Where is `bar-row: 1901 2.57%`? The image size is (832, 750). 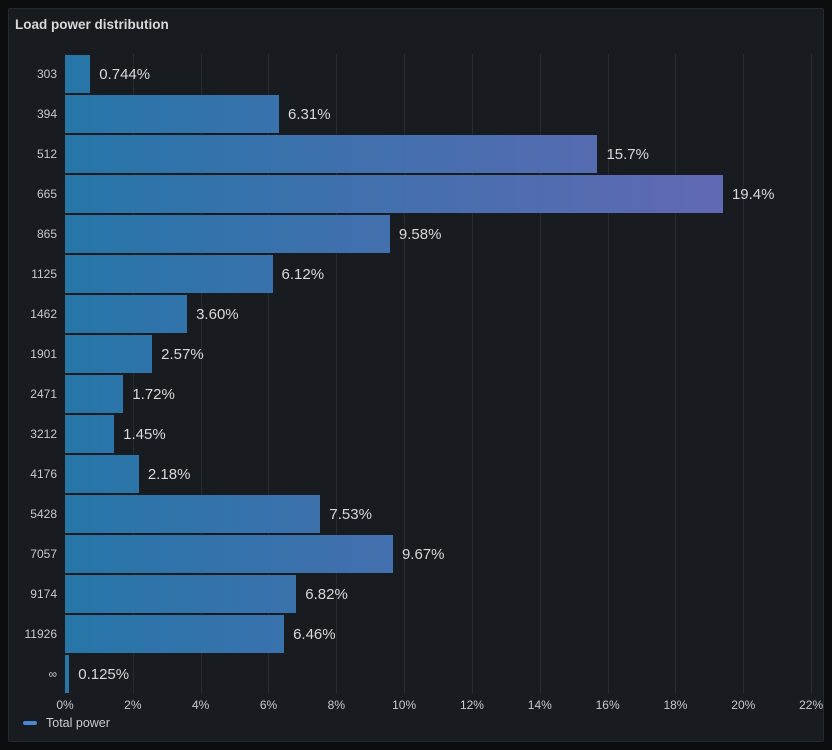 bar-row: 1901 2.57% is located at coordinates (416, 354).